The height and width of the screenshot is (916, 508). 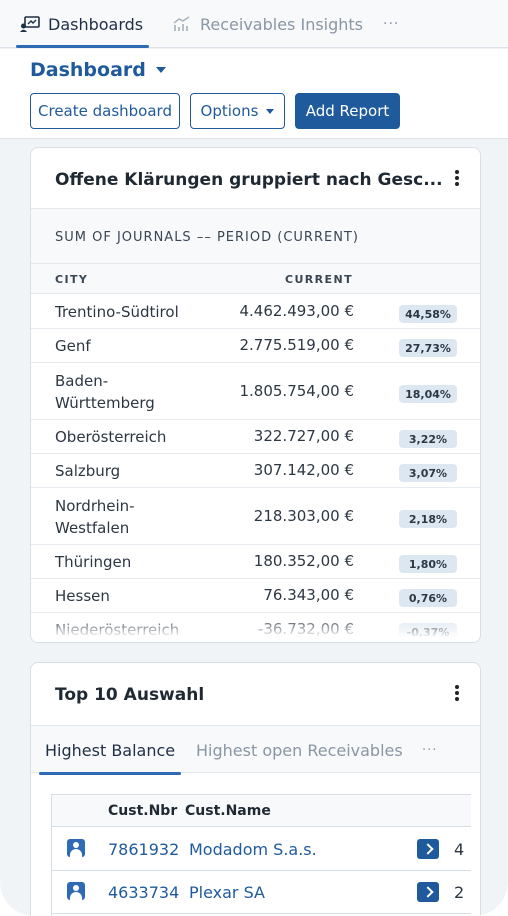 What do you see at coordinates (130, 695) in the screenshot?
I see `card-title: Top 10 Auswahl` at bounding box center [130, 695].